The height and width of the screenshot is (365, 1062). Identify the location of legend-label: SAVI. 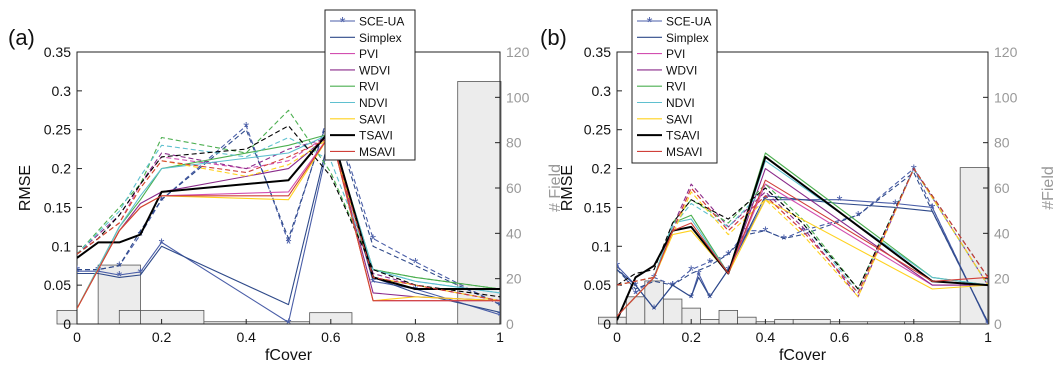
(679, 119).